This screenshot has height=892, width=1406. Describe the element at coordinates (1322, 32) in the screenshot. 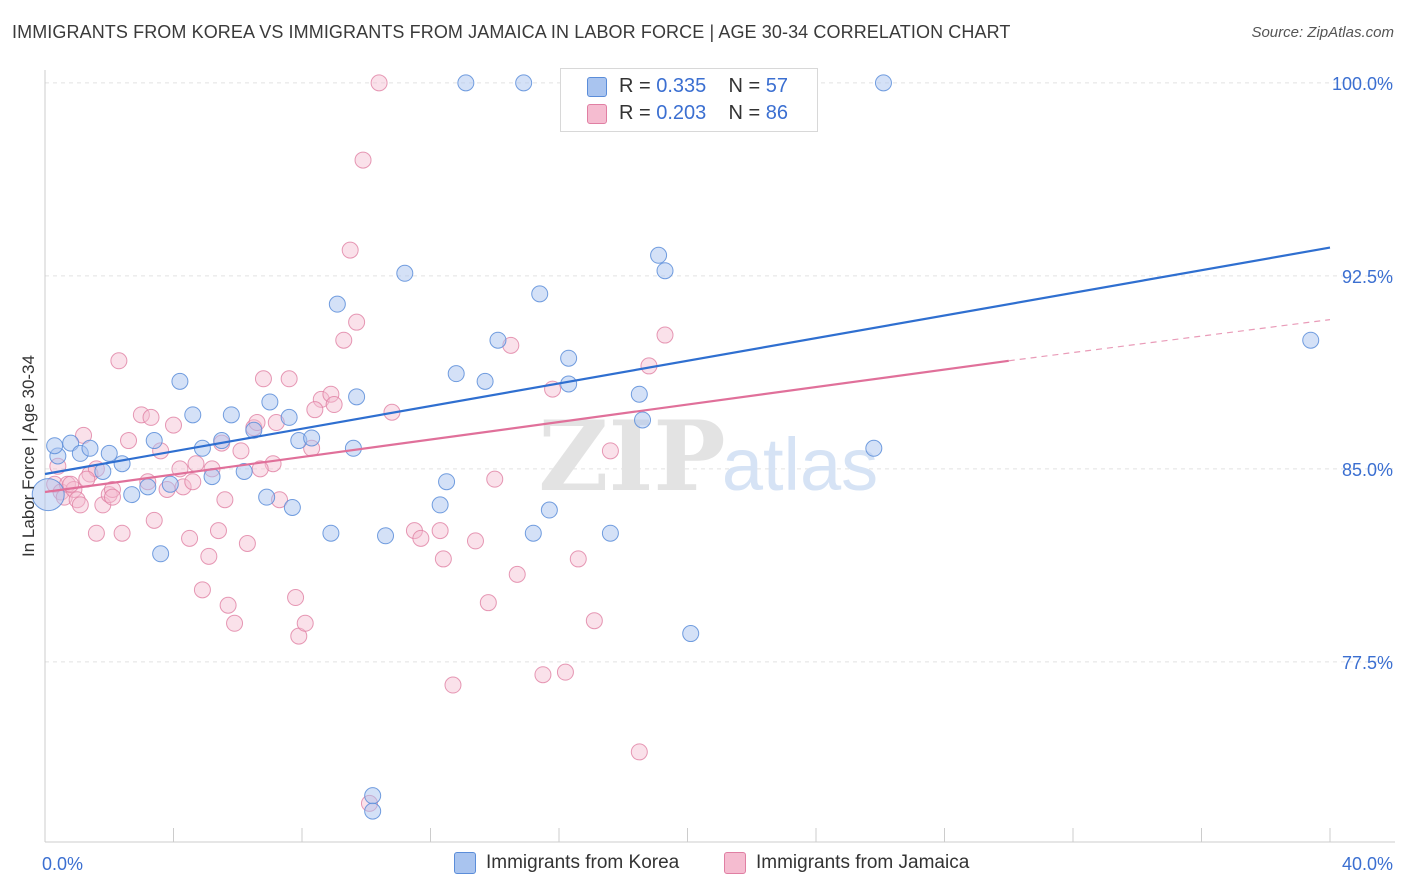

I see `source-label: Source: ZipAtlas.com` at that location.